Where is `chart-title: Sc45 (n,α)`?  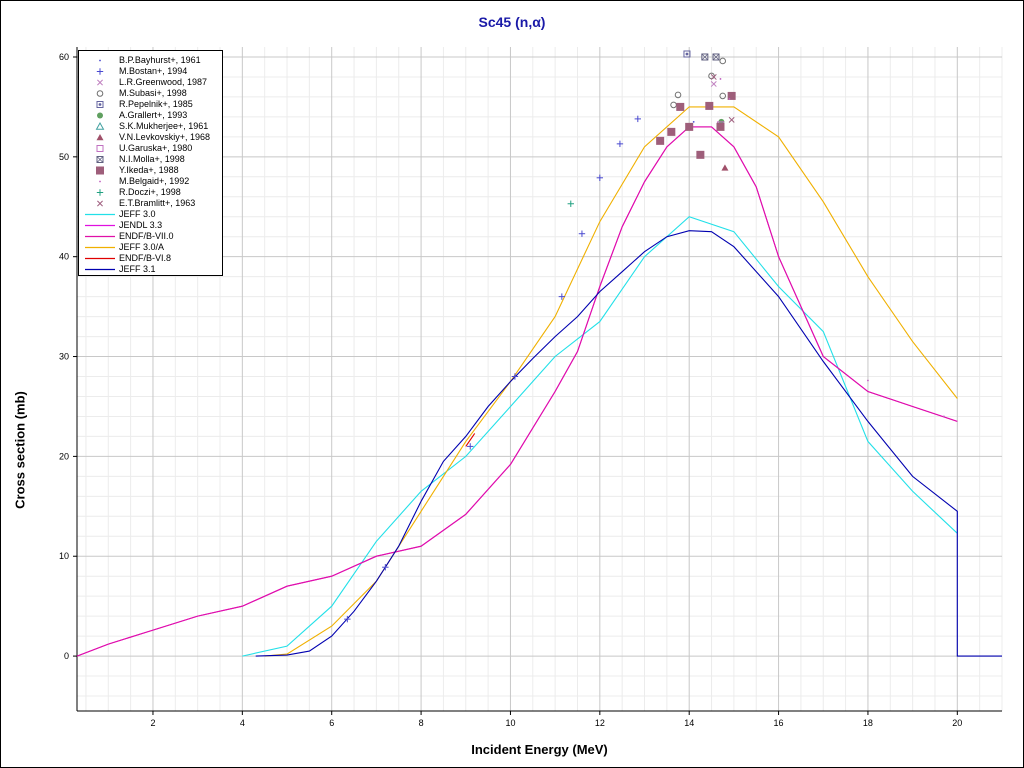 chart-title: Sc45 (n,α) is located at coordinates (512, 22).